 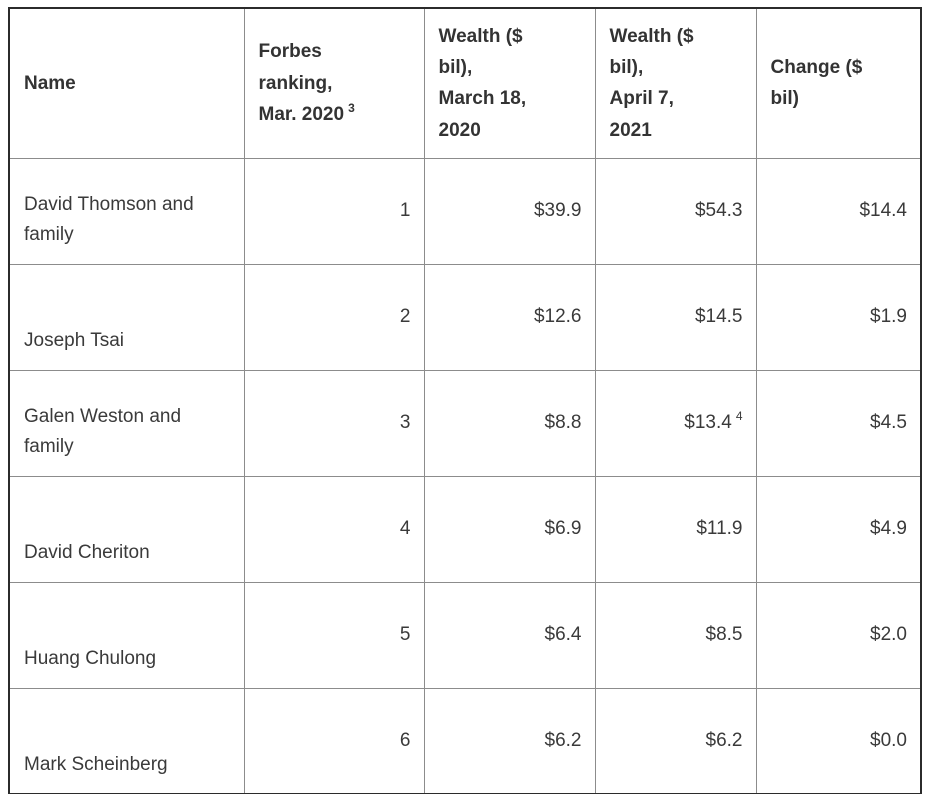 I want to click on column-header-forbes-ranking-label: Forbes ranking, Mar. 2020, so click(x=301, y=83).